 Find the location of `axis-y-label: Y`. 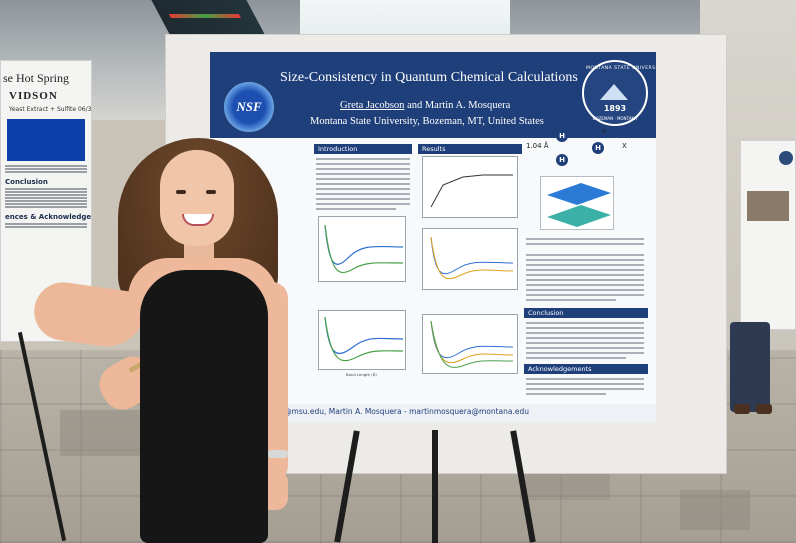

axis-y-label: Y is located at coordinates (604, 132).